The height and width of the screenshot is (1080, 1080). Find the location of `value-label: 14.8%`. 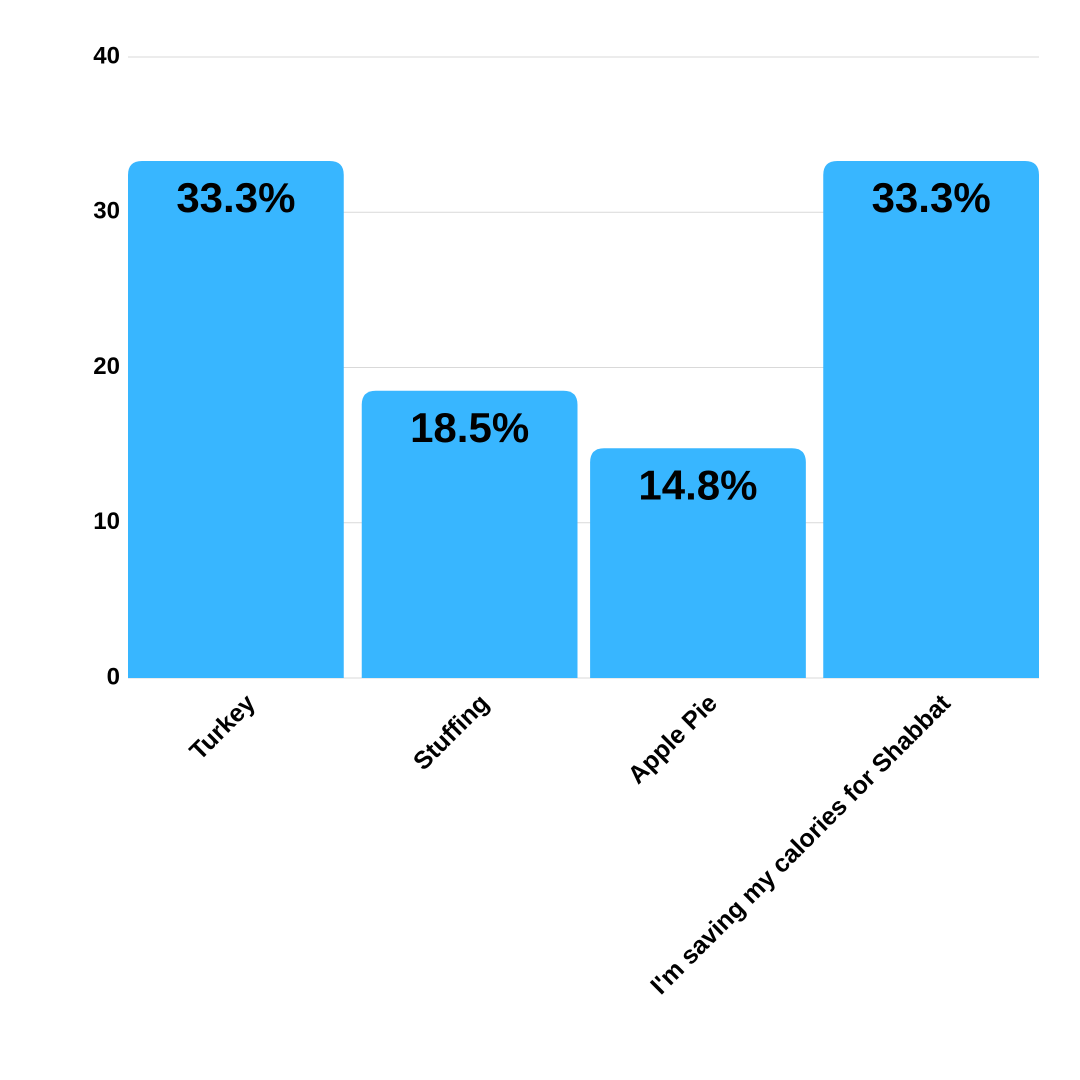

value-label: 14.8% is located at coordinates (697, 484).